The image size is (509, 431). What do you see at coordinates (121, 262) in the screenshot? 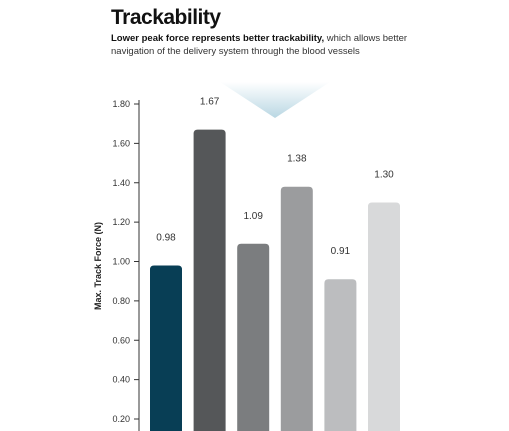
I see `y-tick-label: 1.00` at bounding box center [121, 262].